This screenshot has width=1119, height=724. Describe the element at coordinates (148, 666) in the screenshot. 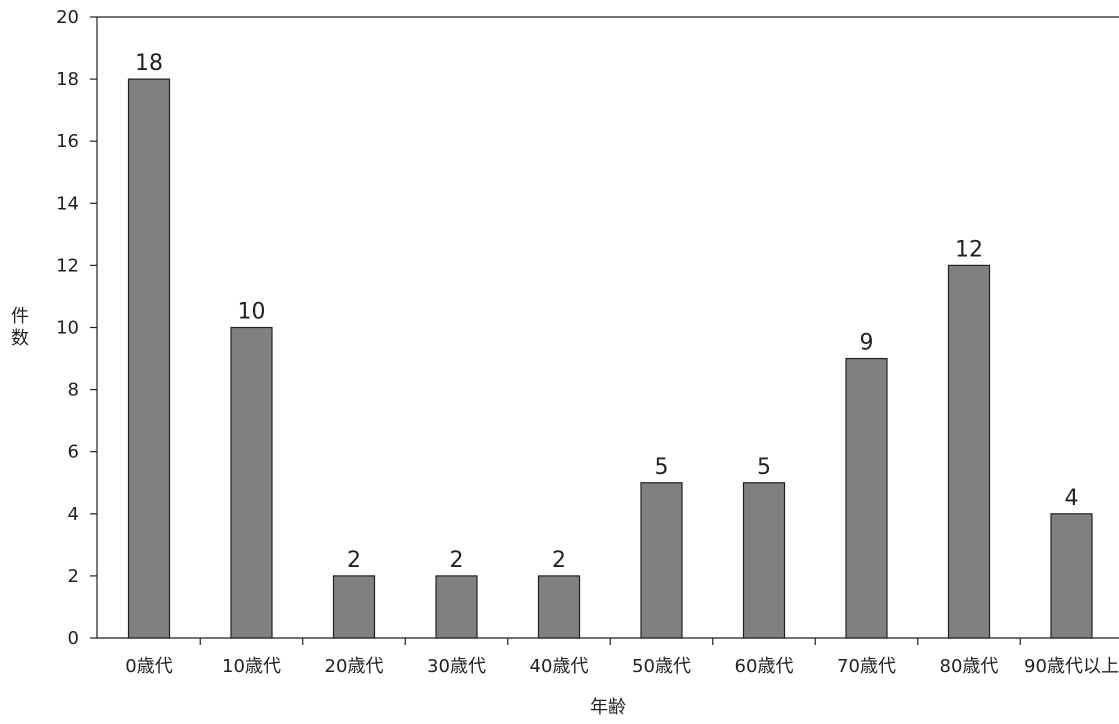

I see `x-tick-label: 0歳代` at that location.